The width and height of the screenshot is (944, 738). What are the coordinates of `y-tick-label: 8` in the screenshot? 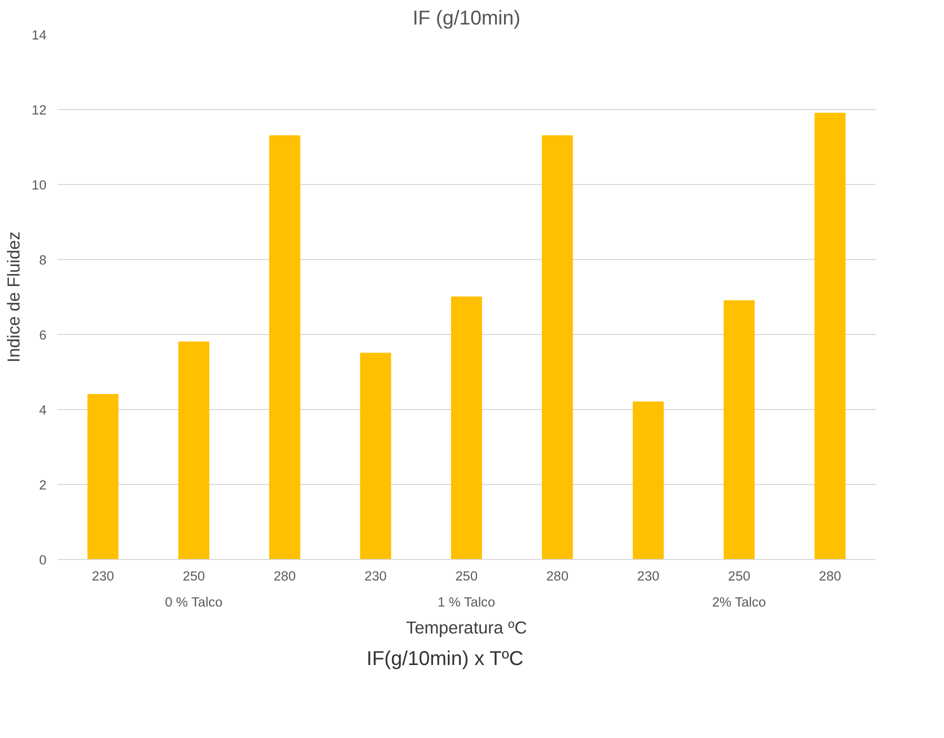 It's located at (43, 260).